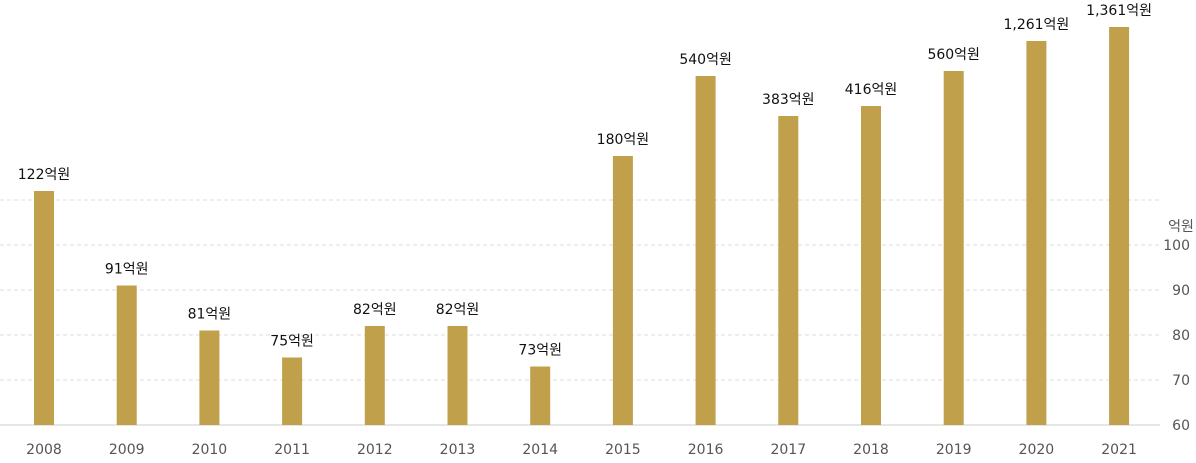 This screenshot has width=1196, height=463. I want to click on y-tick-labels: 60 70 80 90 100, so click(1176, 336).